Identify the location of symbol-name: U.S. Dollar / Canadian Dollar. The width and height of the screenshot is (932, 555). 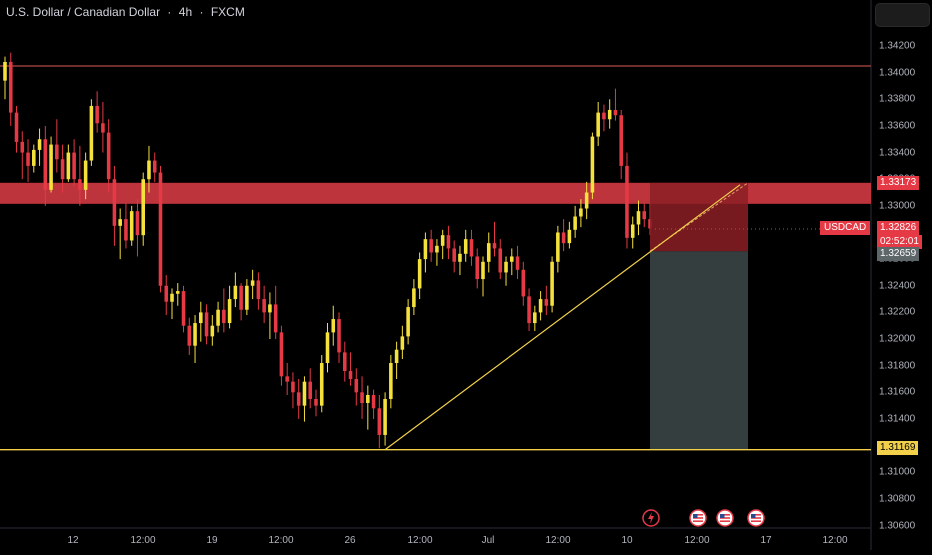
(83, 12).